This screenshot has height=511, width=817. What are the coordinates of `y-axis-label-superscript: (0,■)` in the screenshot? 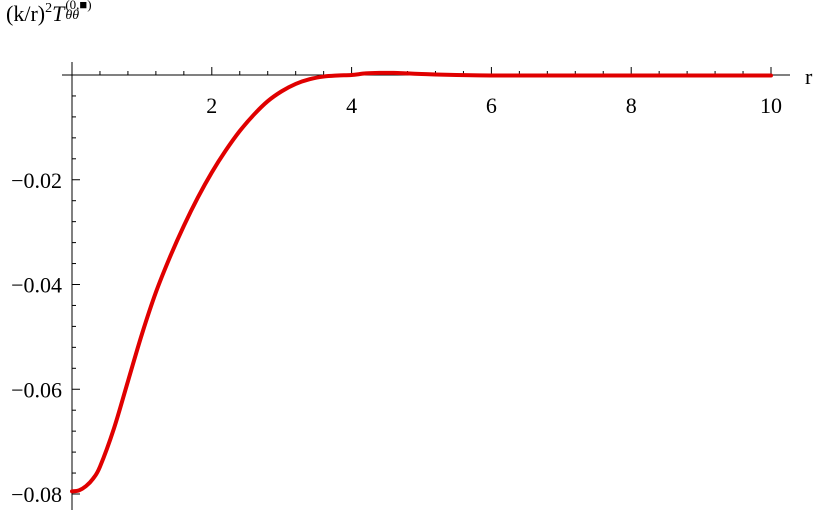 It's located at (78, 6).